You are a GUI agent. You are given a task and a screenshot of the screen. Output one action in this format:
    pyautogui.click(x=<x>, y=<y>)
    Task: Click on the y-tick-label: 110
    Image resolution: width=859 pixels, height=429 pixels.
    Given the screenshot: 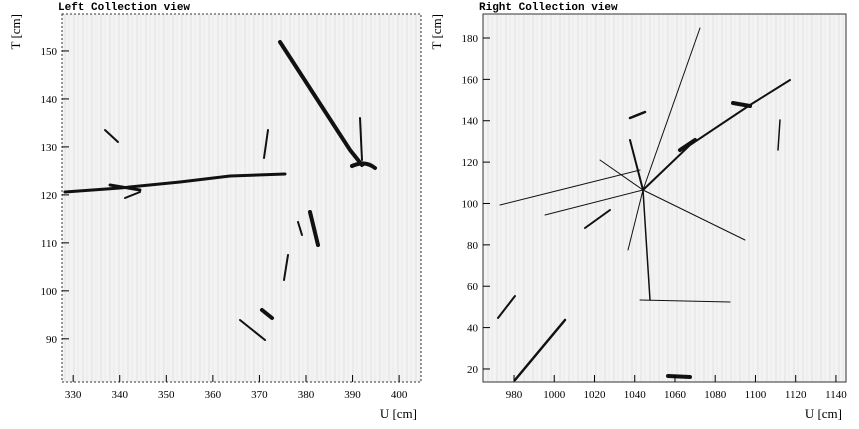 What is the action you would take?
    pyautogui.click(x=49, y=244)
    